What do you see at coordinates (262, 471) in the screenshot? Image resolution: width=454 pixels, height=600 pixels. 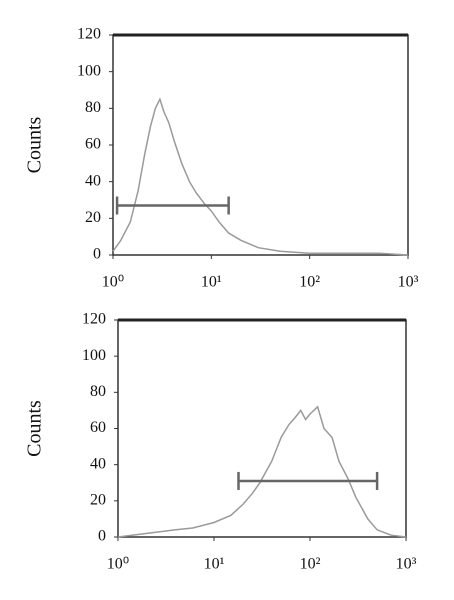 I see `histogram-line` at bounding box center [262, 471].